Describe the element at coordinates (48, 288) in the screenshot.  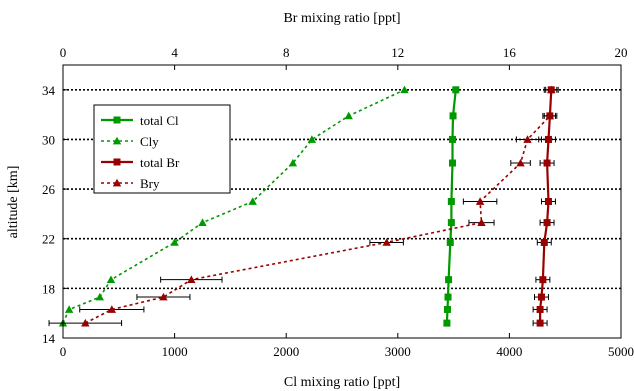
I see `y-tick-label: 18` at that location.